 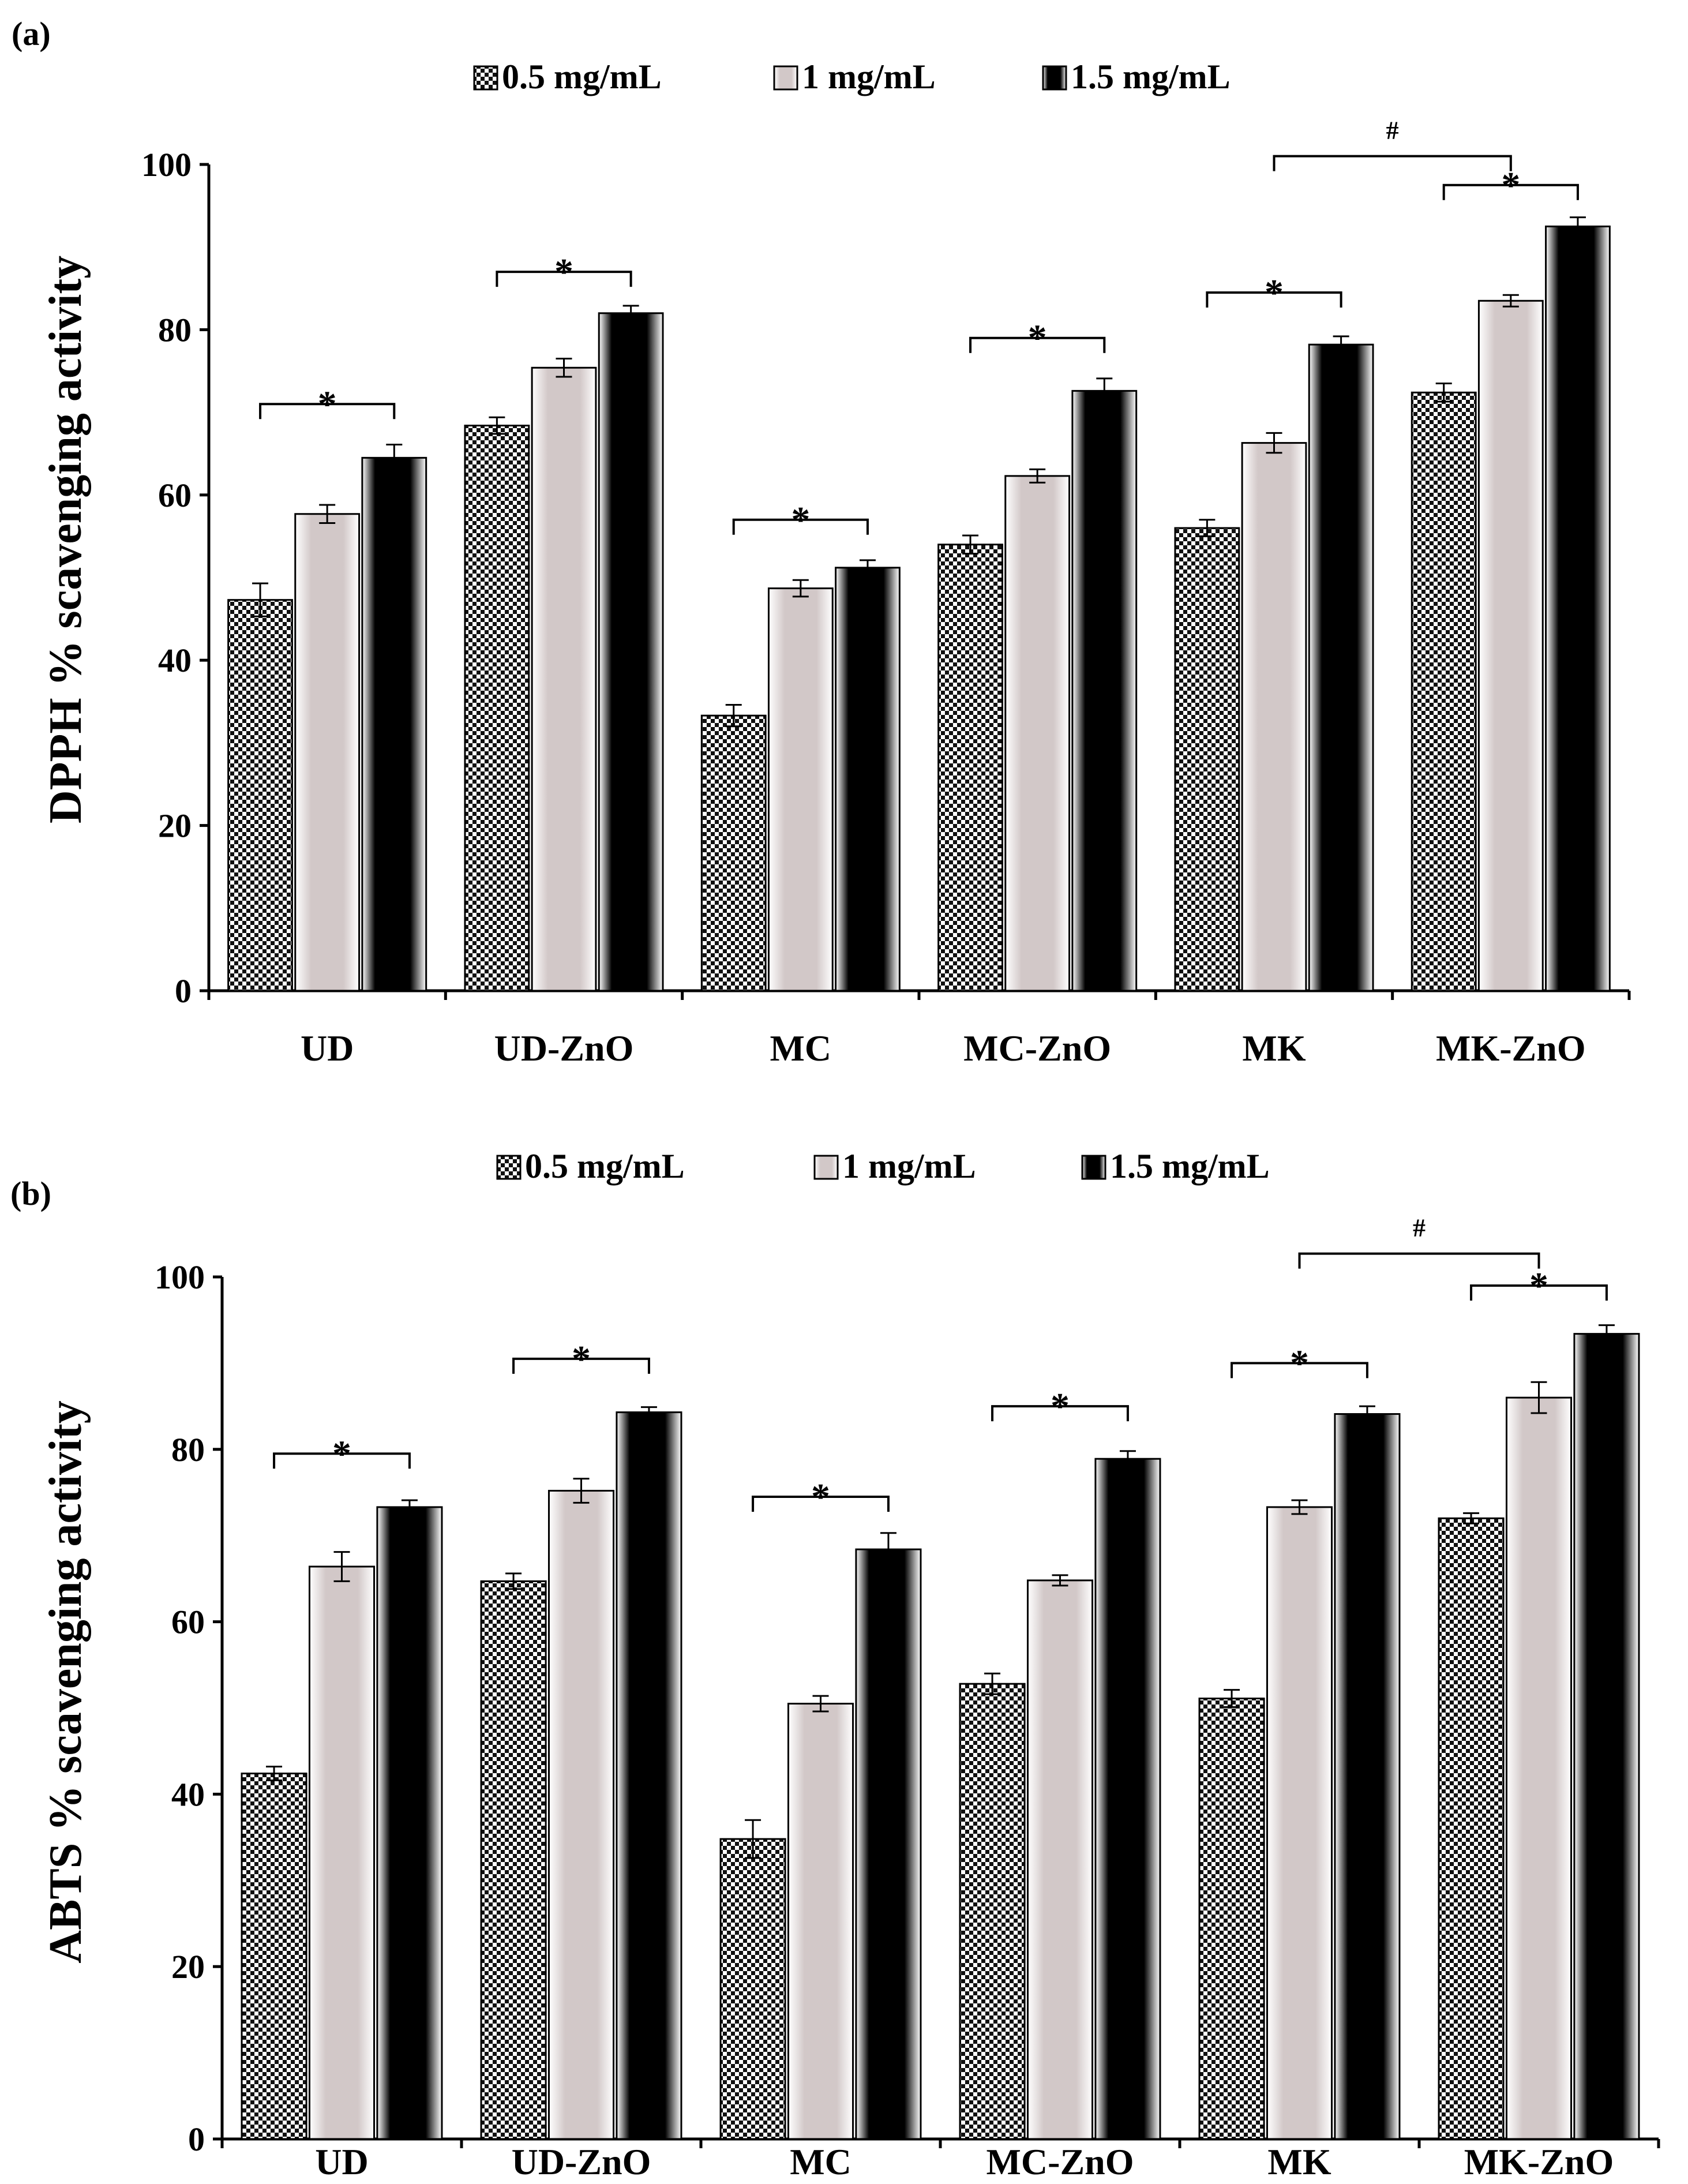 I want to click on error-bar-a-s0-c4, so click(x=1208, y=528).